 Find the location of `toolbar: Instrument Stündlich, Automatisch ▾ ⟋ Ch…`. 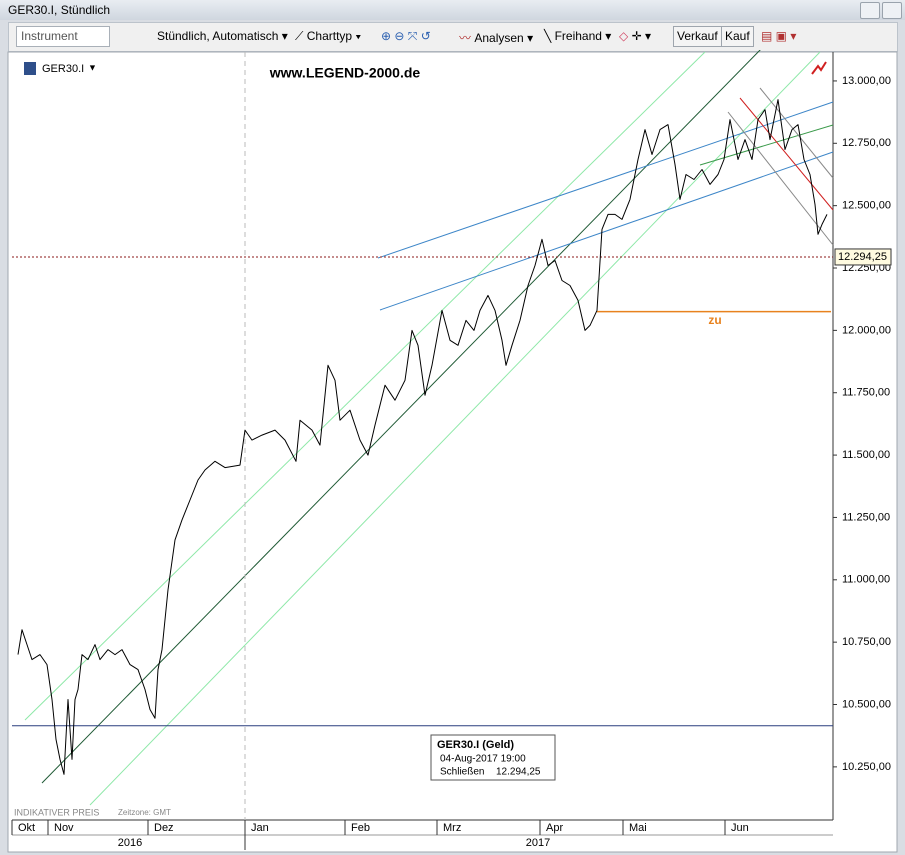

toolbar: Instrument Stündlich, Automatisch ▾ ⟋ Ch… is located at coordinates (453, 37).